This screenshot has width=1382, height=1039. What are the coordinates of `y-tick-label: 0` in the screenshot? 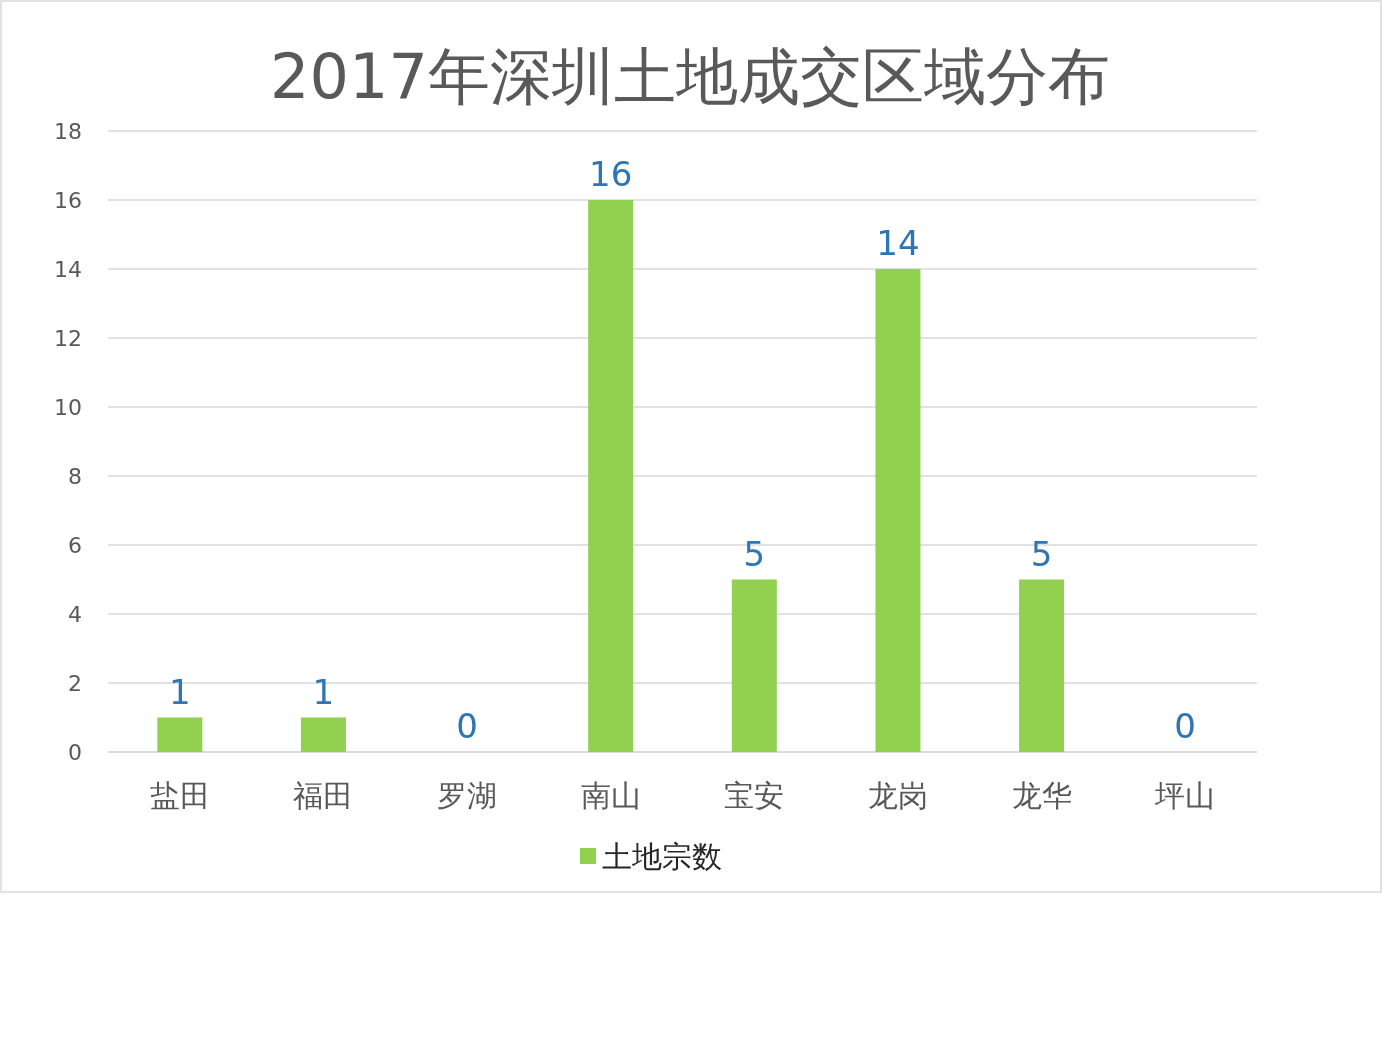 It's located at (75, 752).